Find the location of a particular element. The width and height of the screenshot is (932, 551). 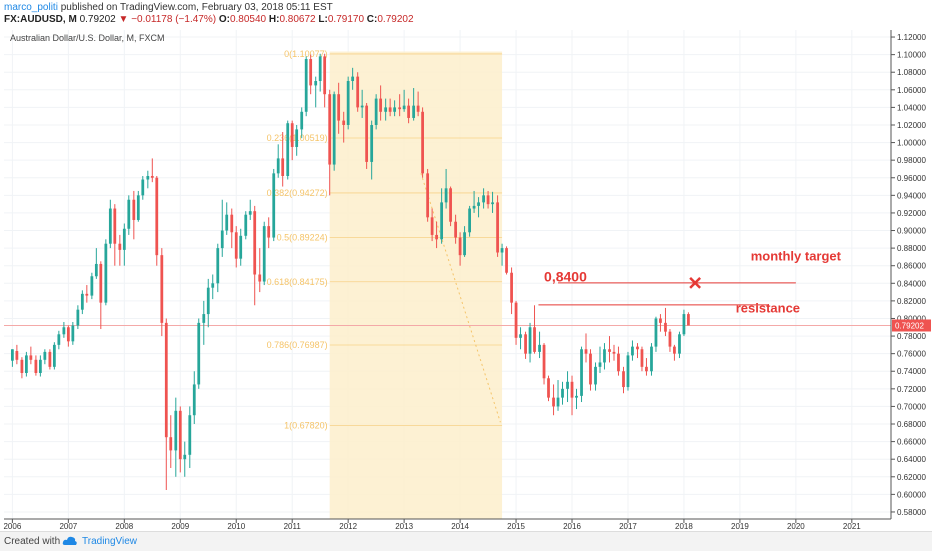

y-tick-label: 0.78000 is located at coordinates (911, 336).